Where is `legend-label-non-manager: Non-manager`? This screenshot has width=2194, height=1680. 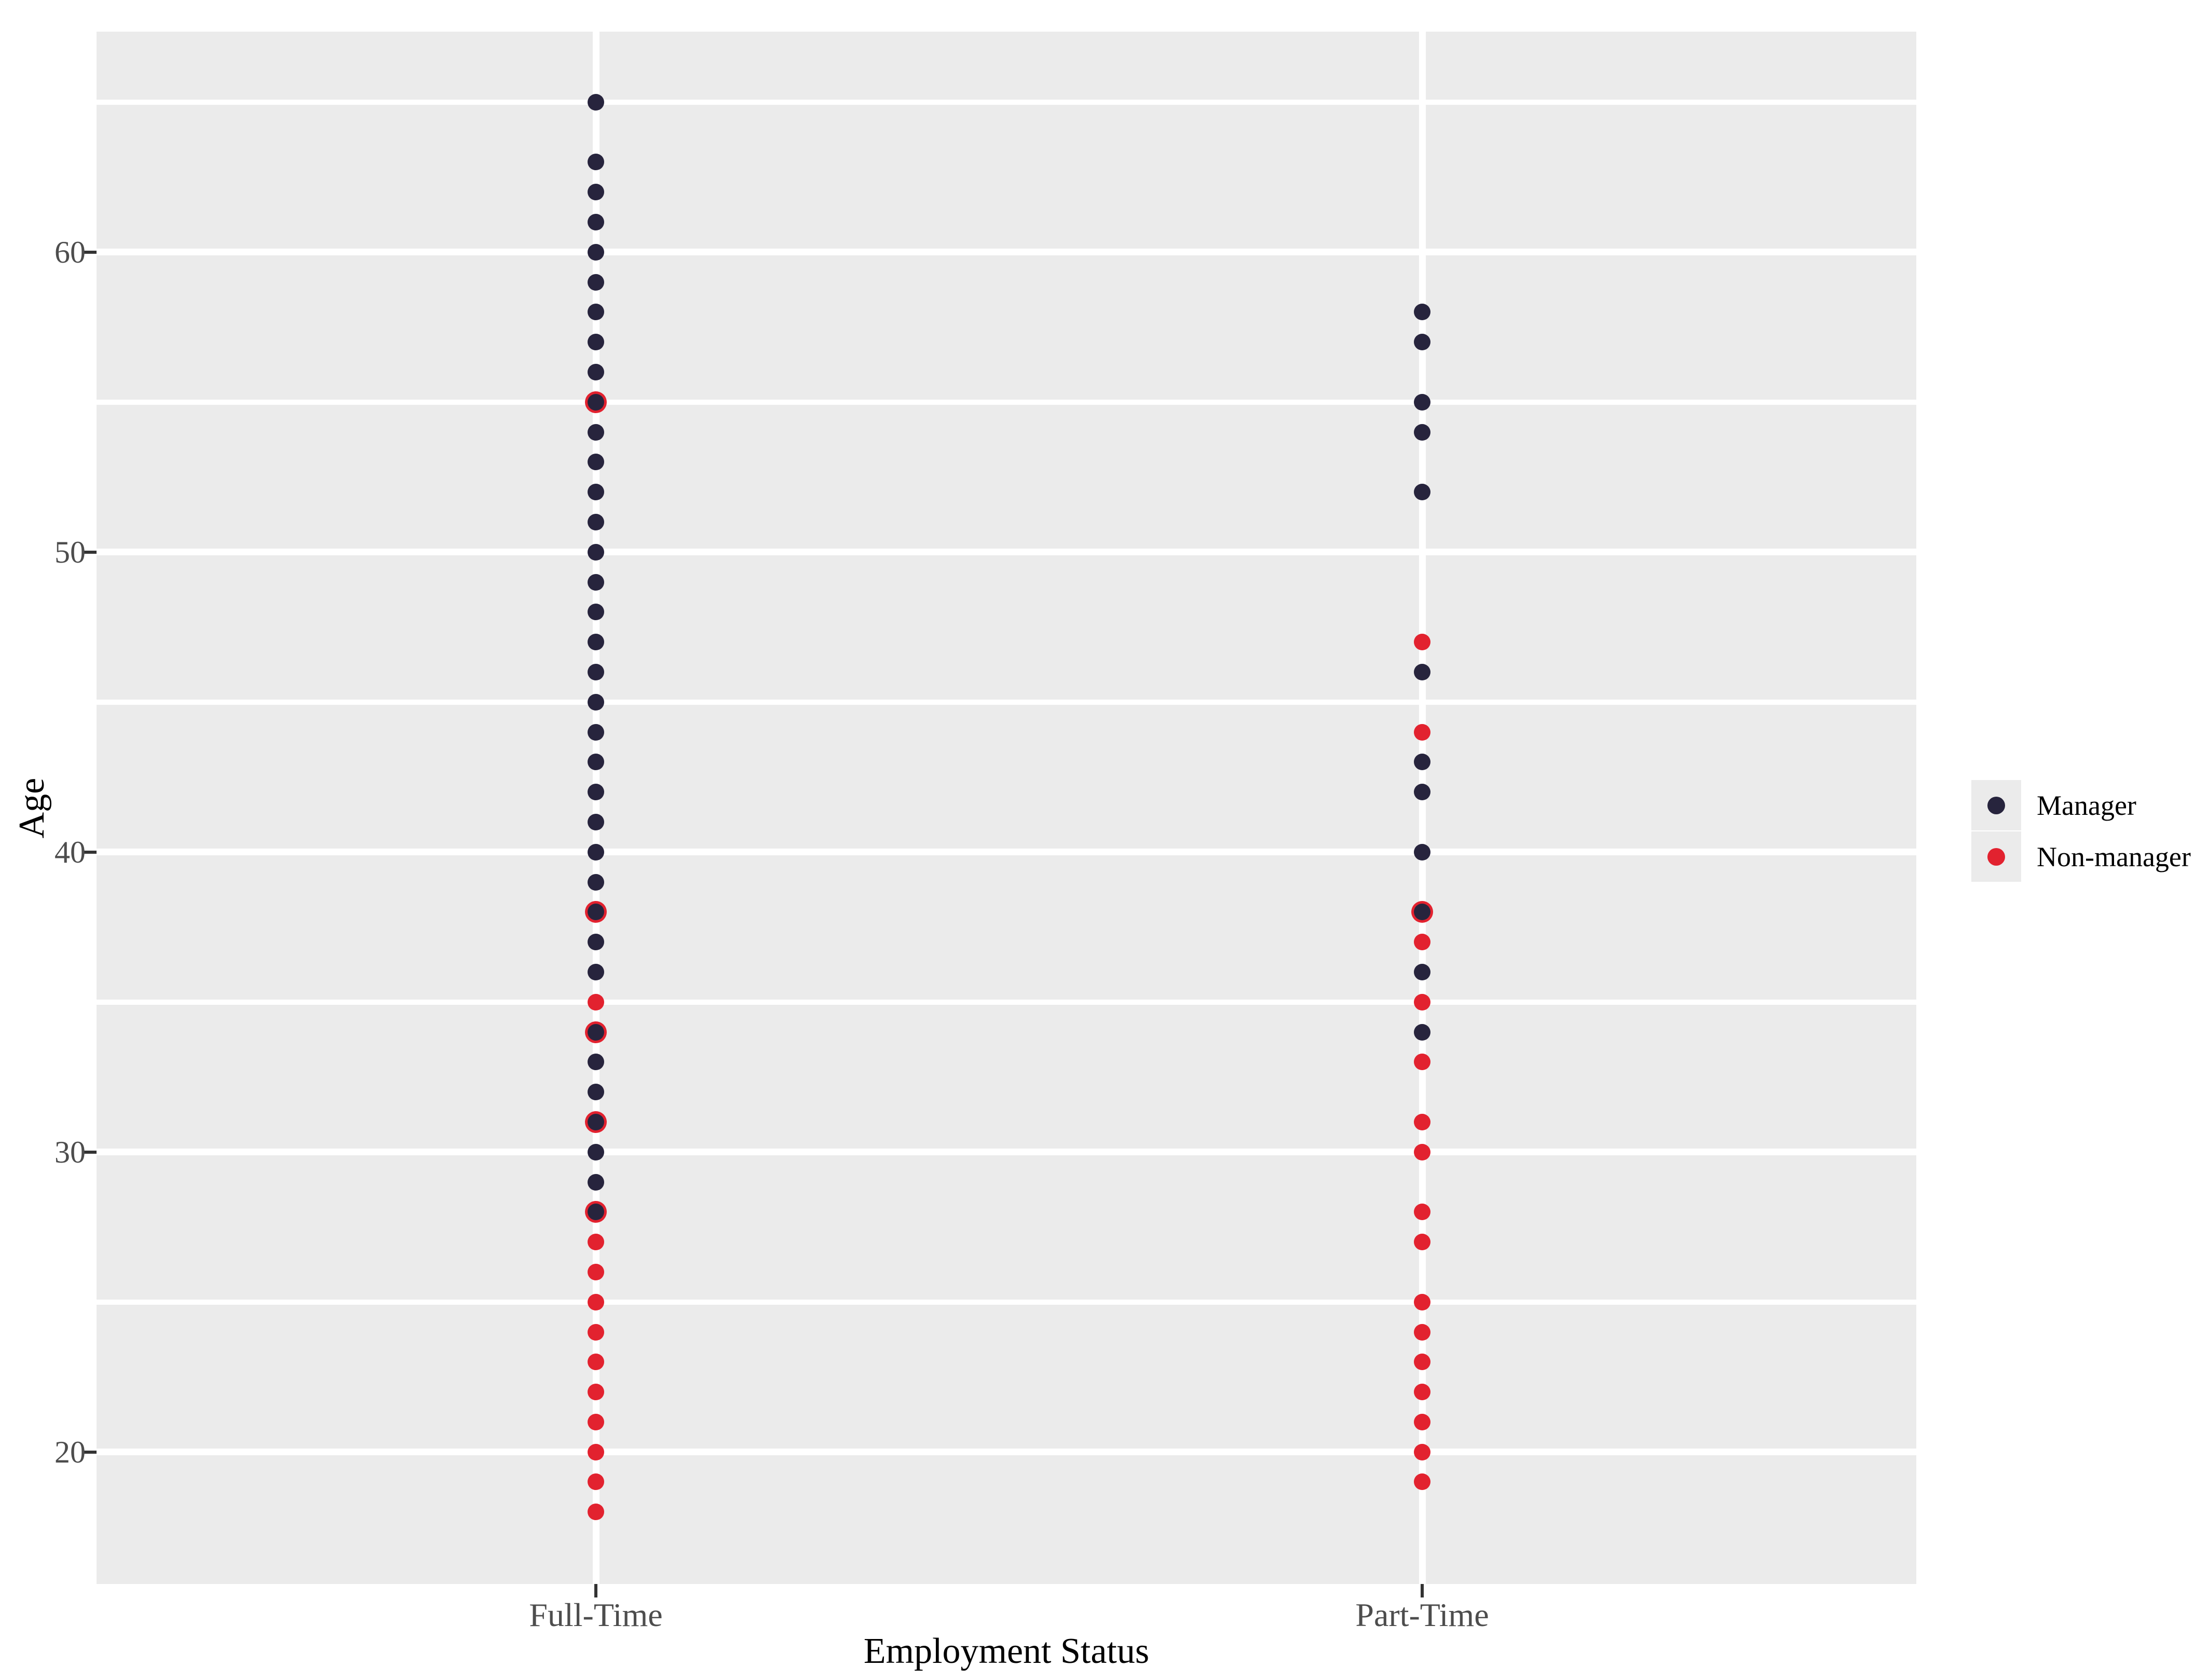
legend-label-non-manager: Non-manager is located at coordinates (2114, 856).